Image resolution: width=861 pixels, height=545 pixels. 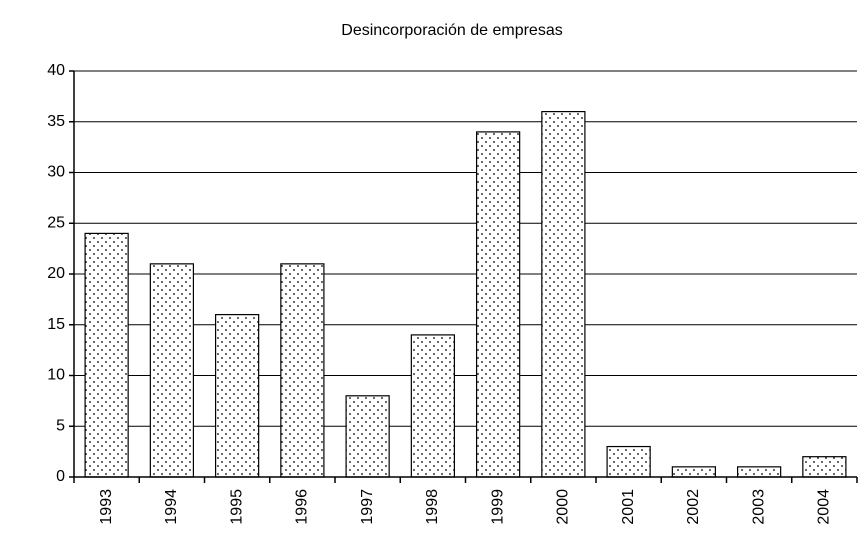 I want to click on y-tick-label: 20, so click(x=56, y=273).